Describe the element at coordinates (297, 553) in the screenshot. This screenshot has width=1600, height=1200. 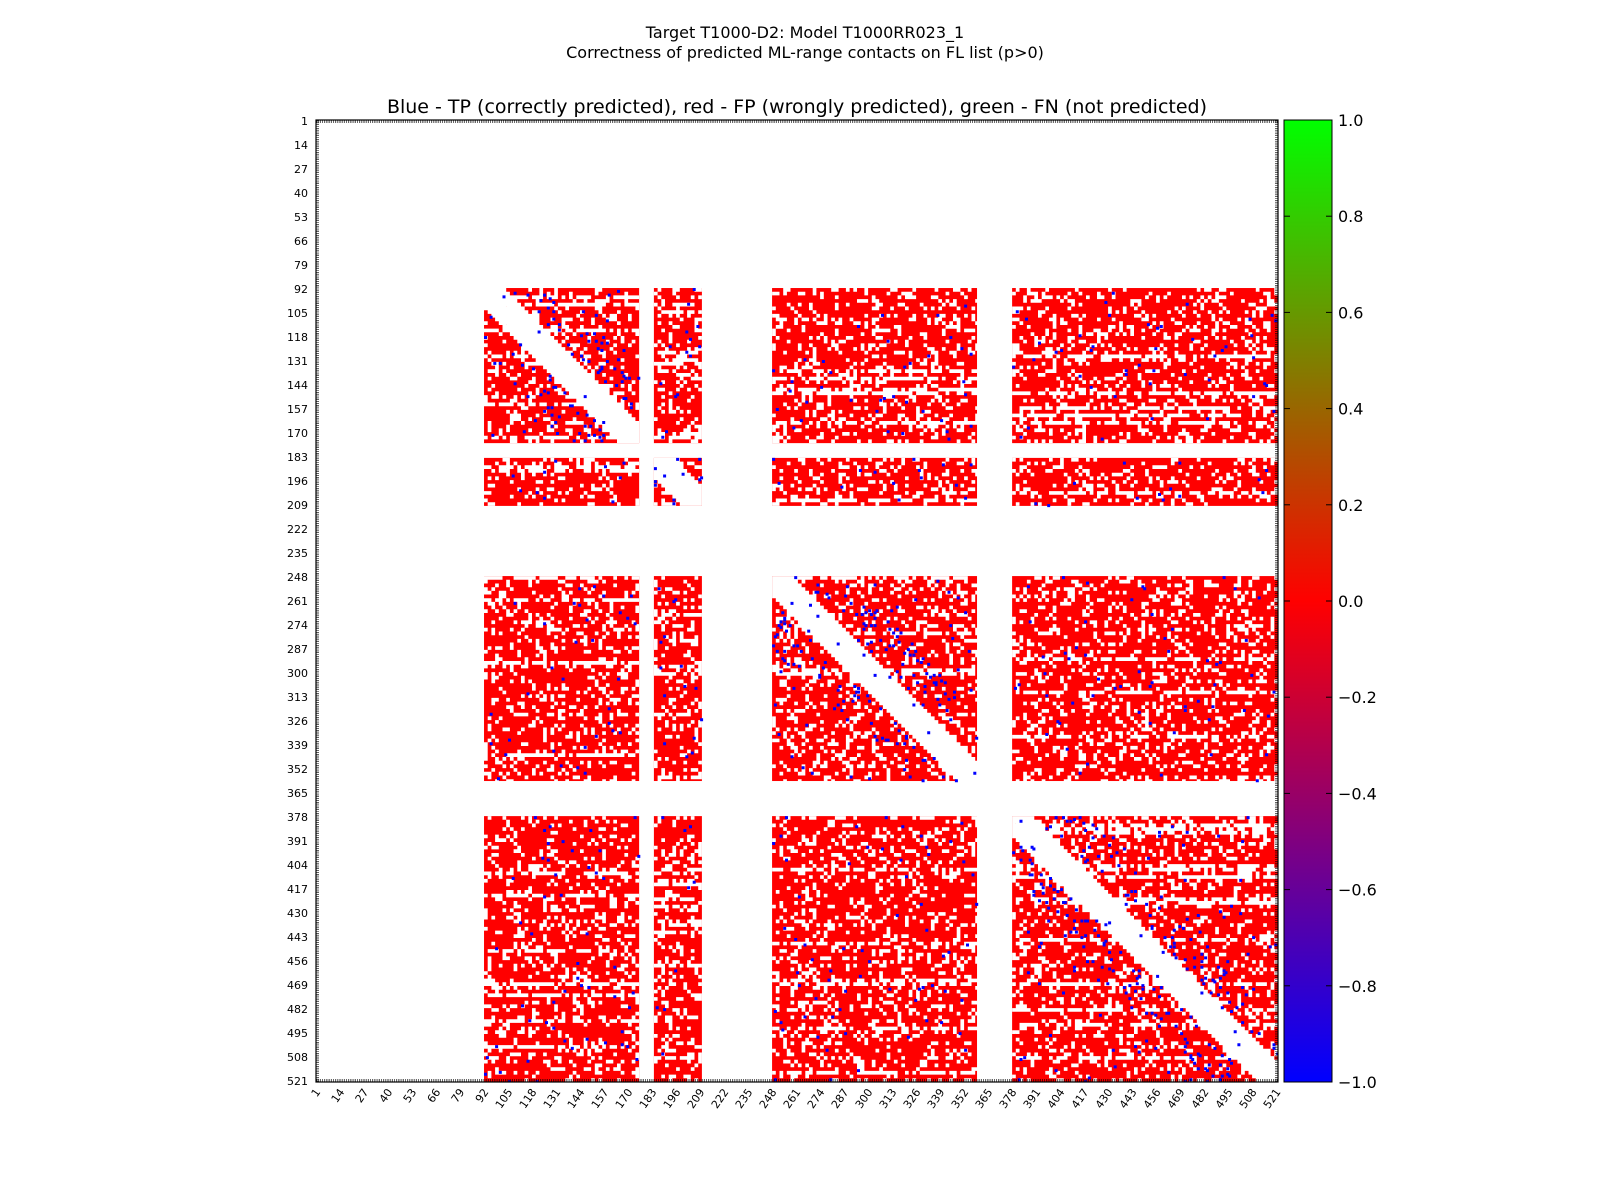
I see `y-tick-label: 235` at that location.